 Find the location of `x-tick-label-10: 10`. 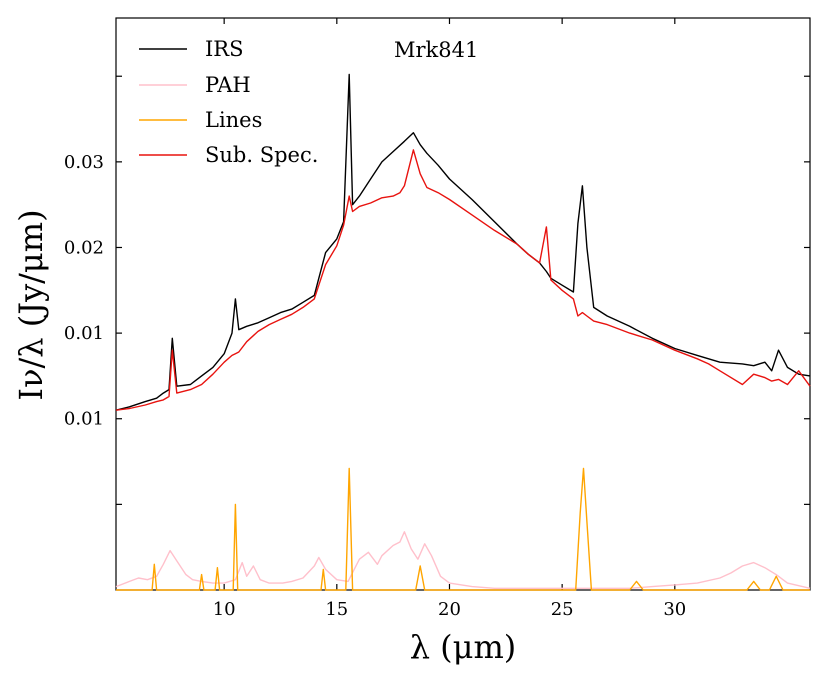

x-tick-label-10: 10 is located at coordinates (224, 609).